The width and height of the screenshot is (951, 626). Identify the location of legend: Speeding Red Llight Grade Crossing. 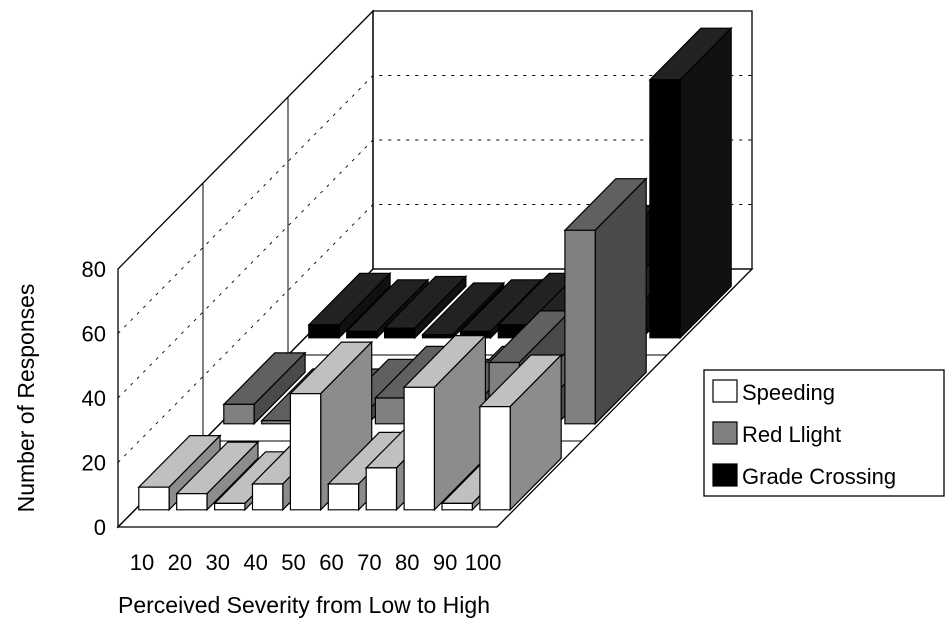
(824, 433).